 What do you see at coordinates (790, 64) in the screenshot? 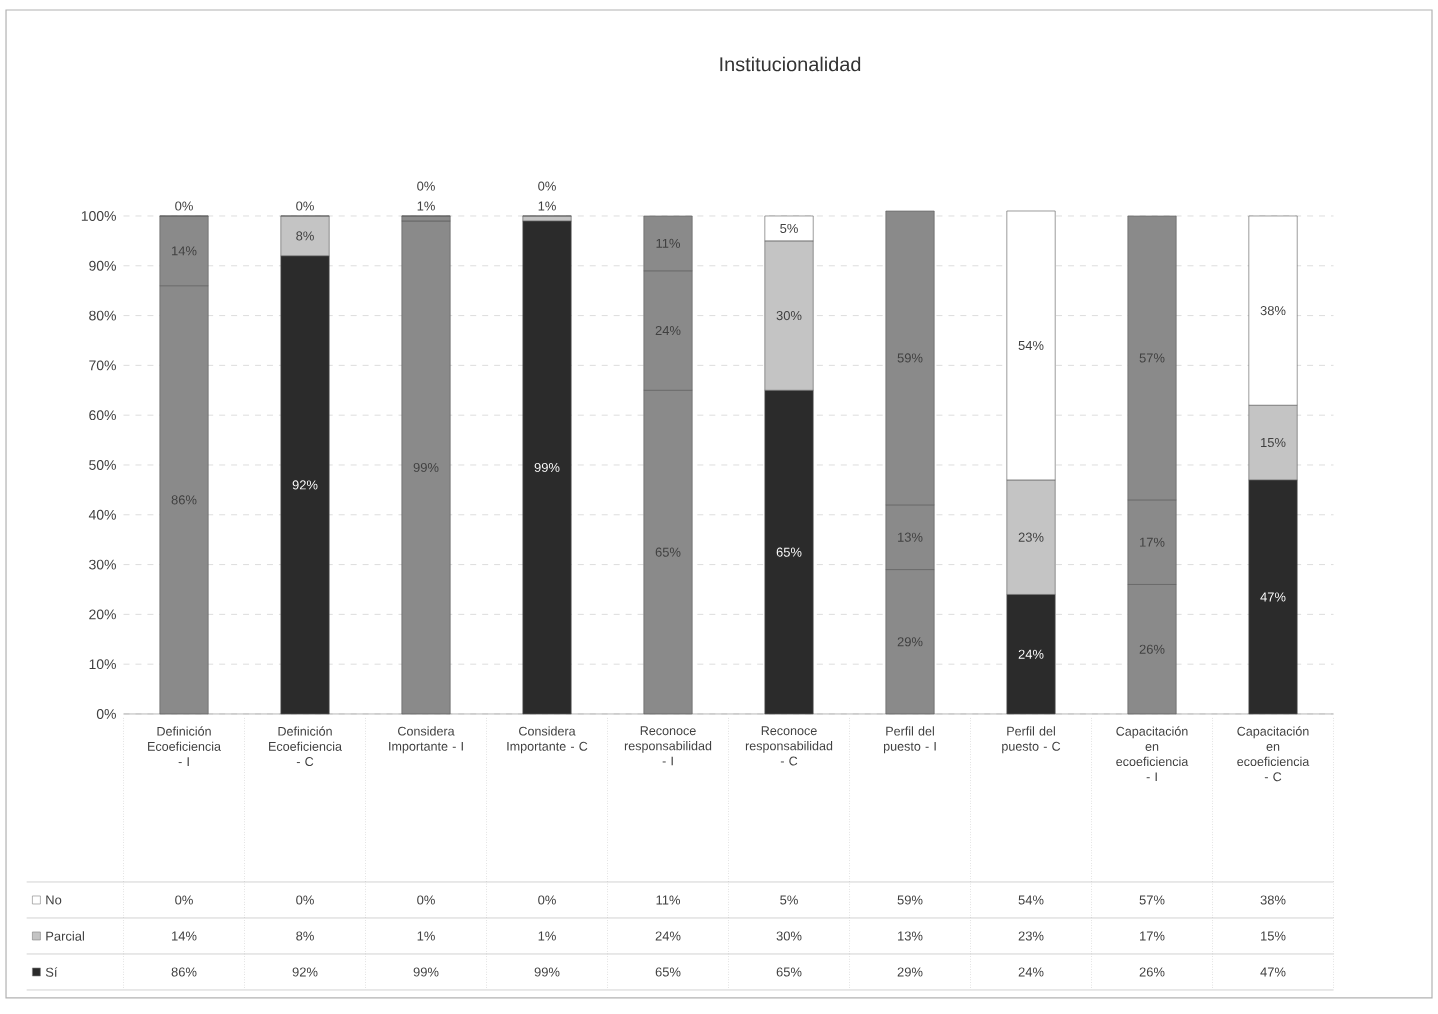
I see `chart-title: Institucionalidad` at bounding box center [790, 64].